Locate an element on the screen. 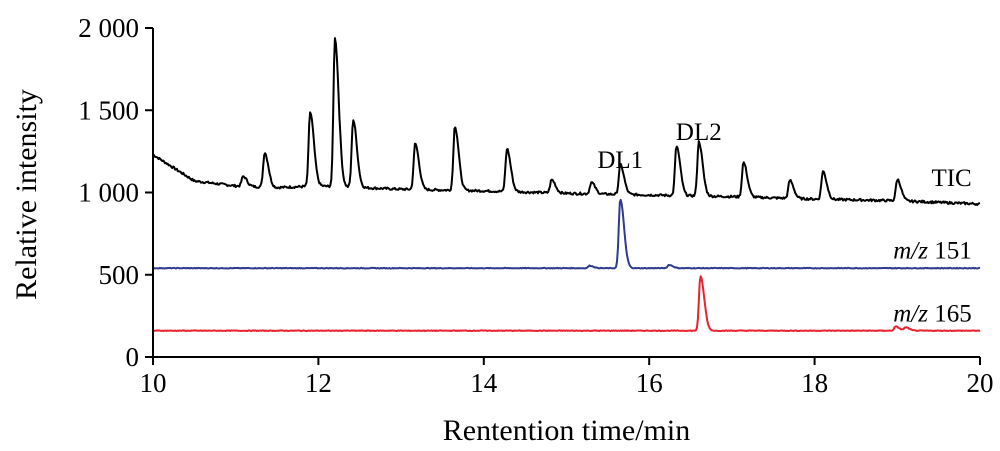 The image size is (1000, 451). annotation-label: m/z 165 is located at coordinates (932, 314).